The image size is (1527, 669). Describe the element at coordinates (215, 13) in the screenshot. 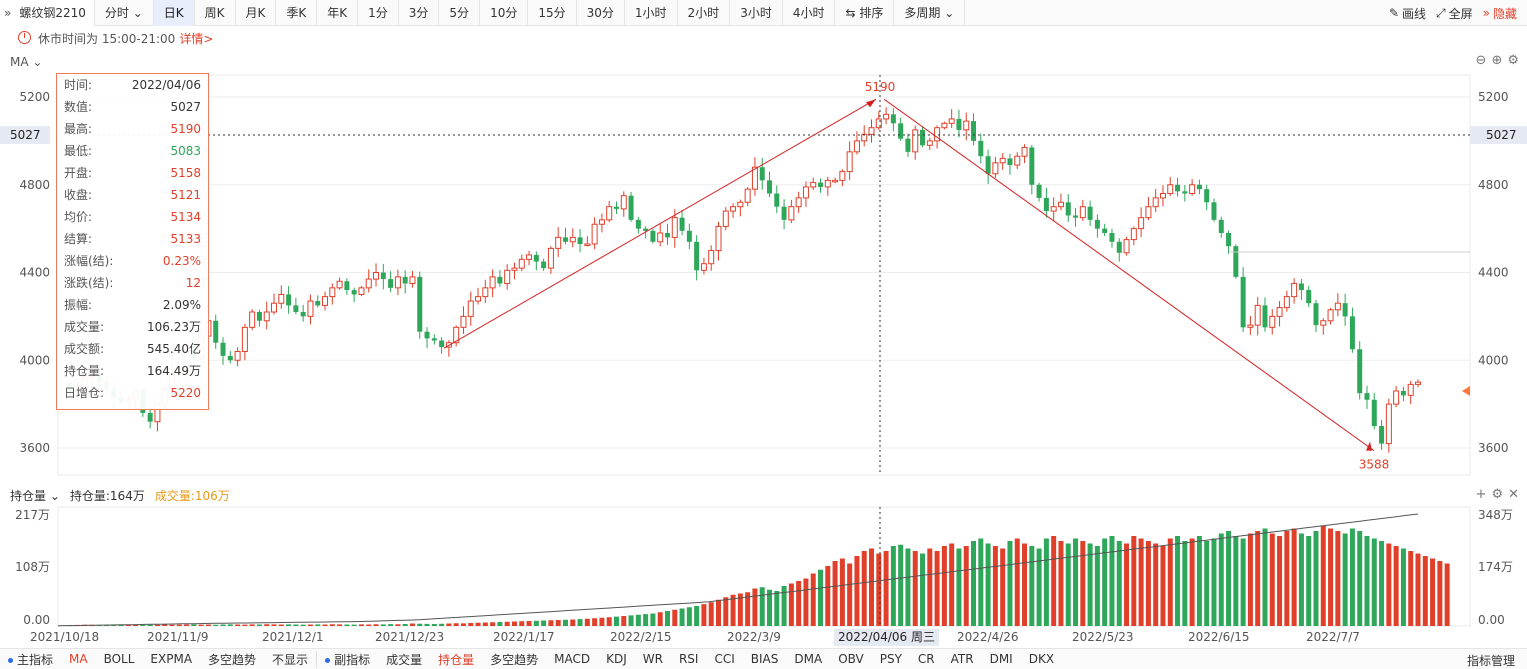

I see `period-tab-2: 周K` at that location.